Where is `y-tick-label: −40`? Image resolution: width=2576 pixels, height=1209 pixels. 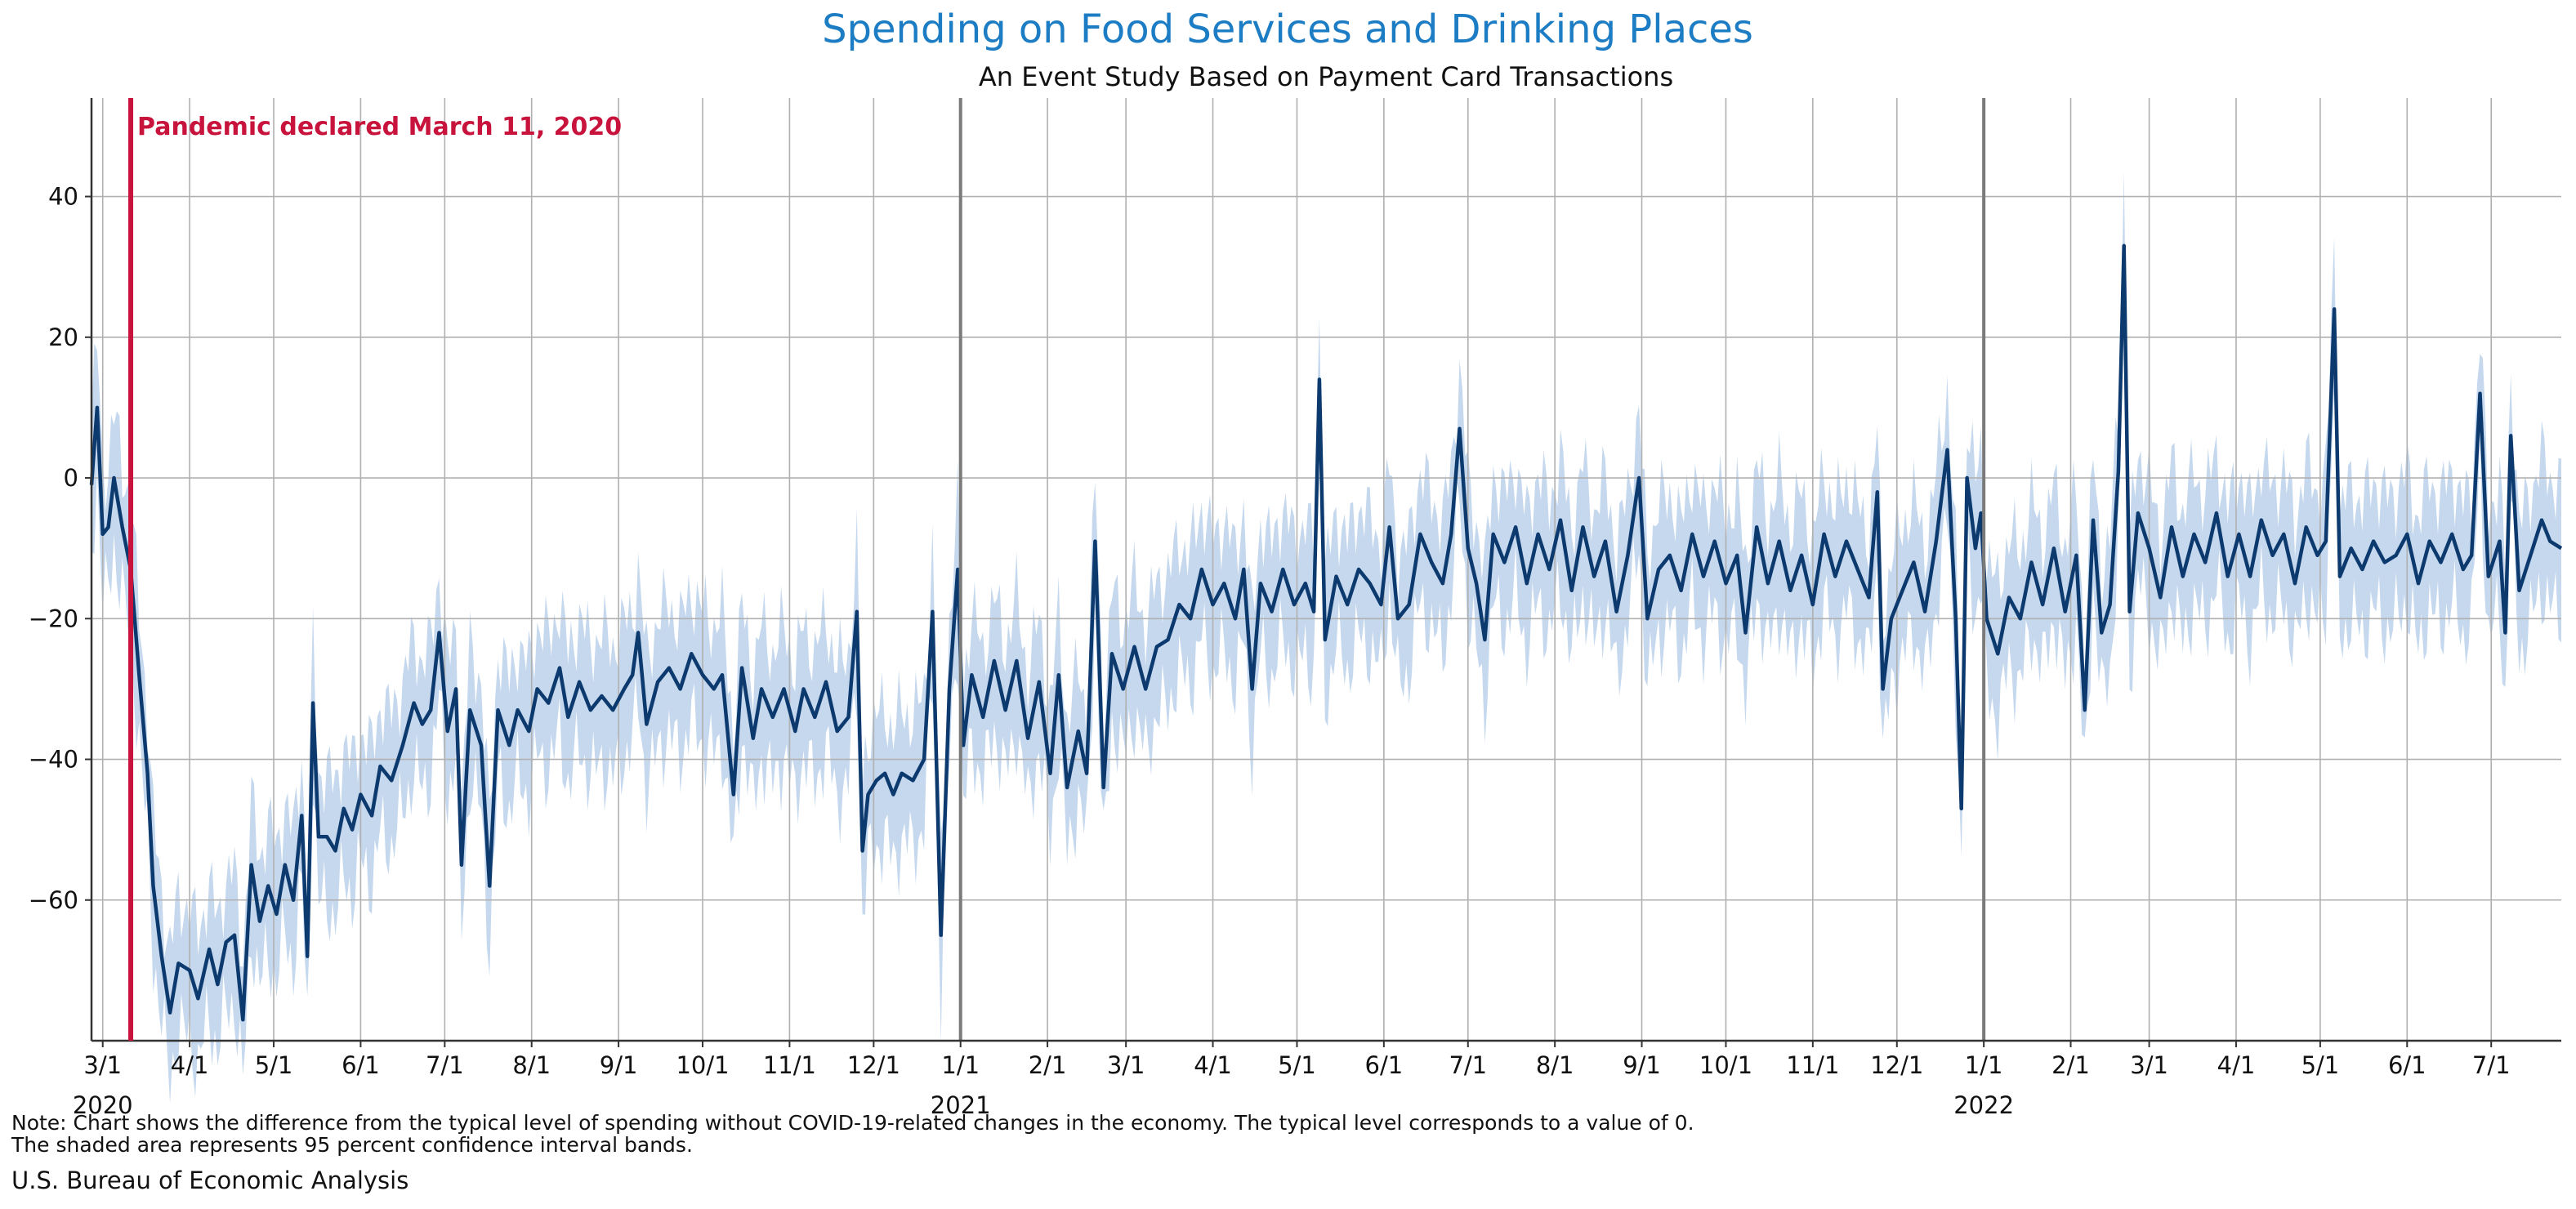
y-tick-label: −40 is located at coordinates (54, 760).